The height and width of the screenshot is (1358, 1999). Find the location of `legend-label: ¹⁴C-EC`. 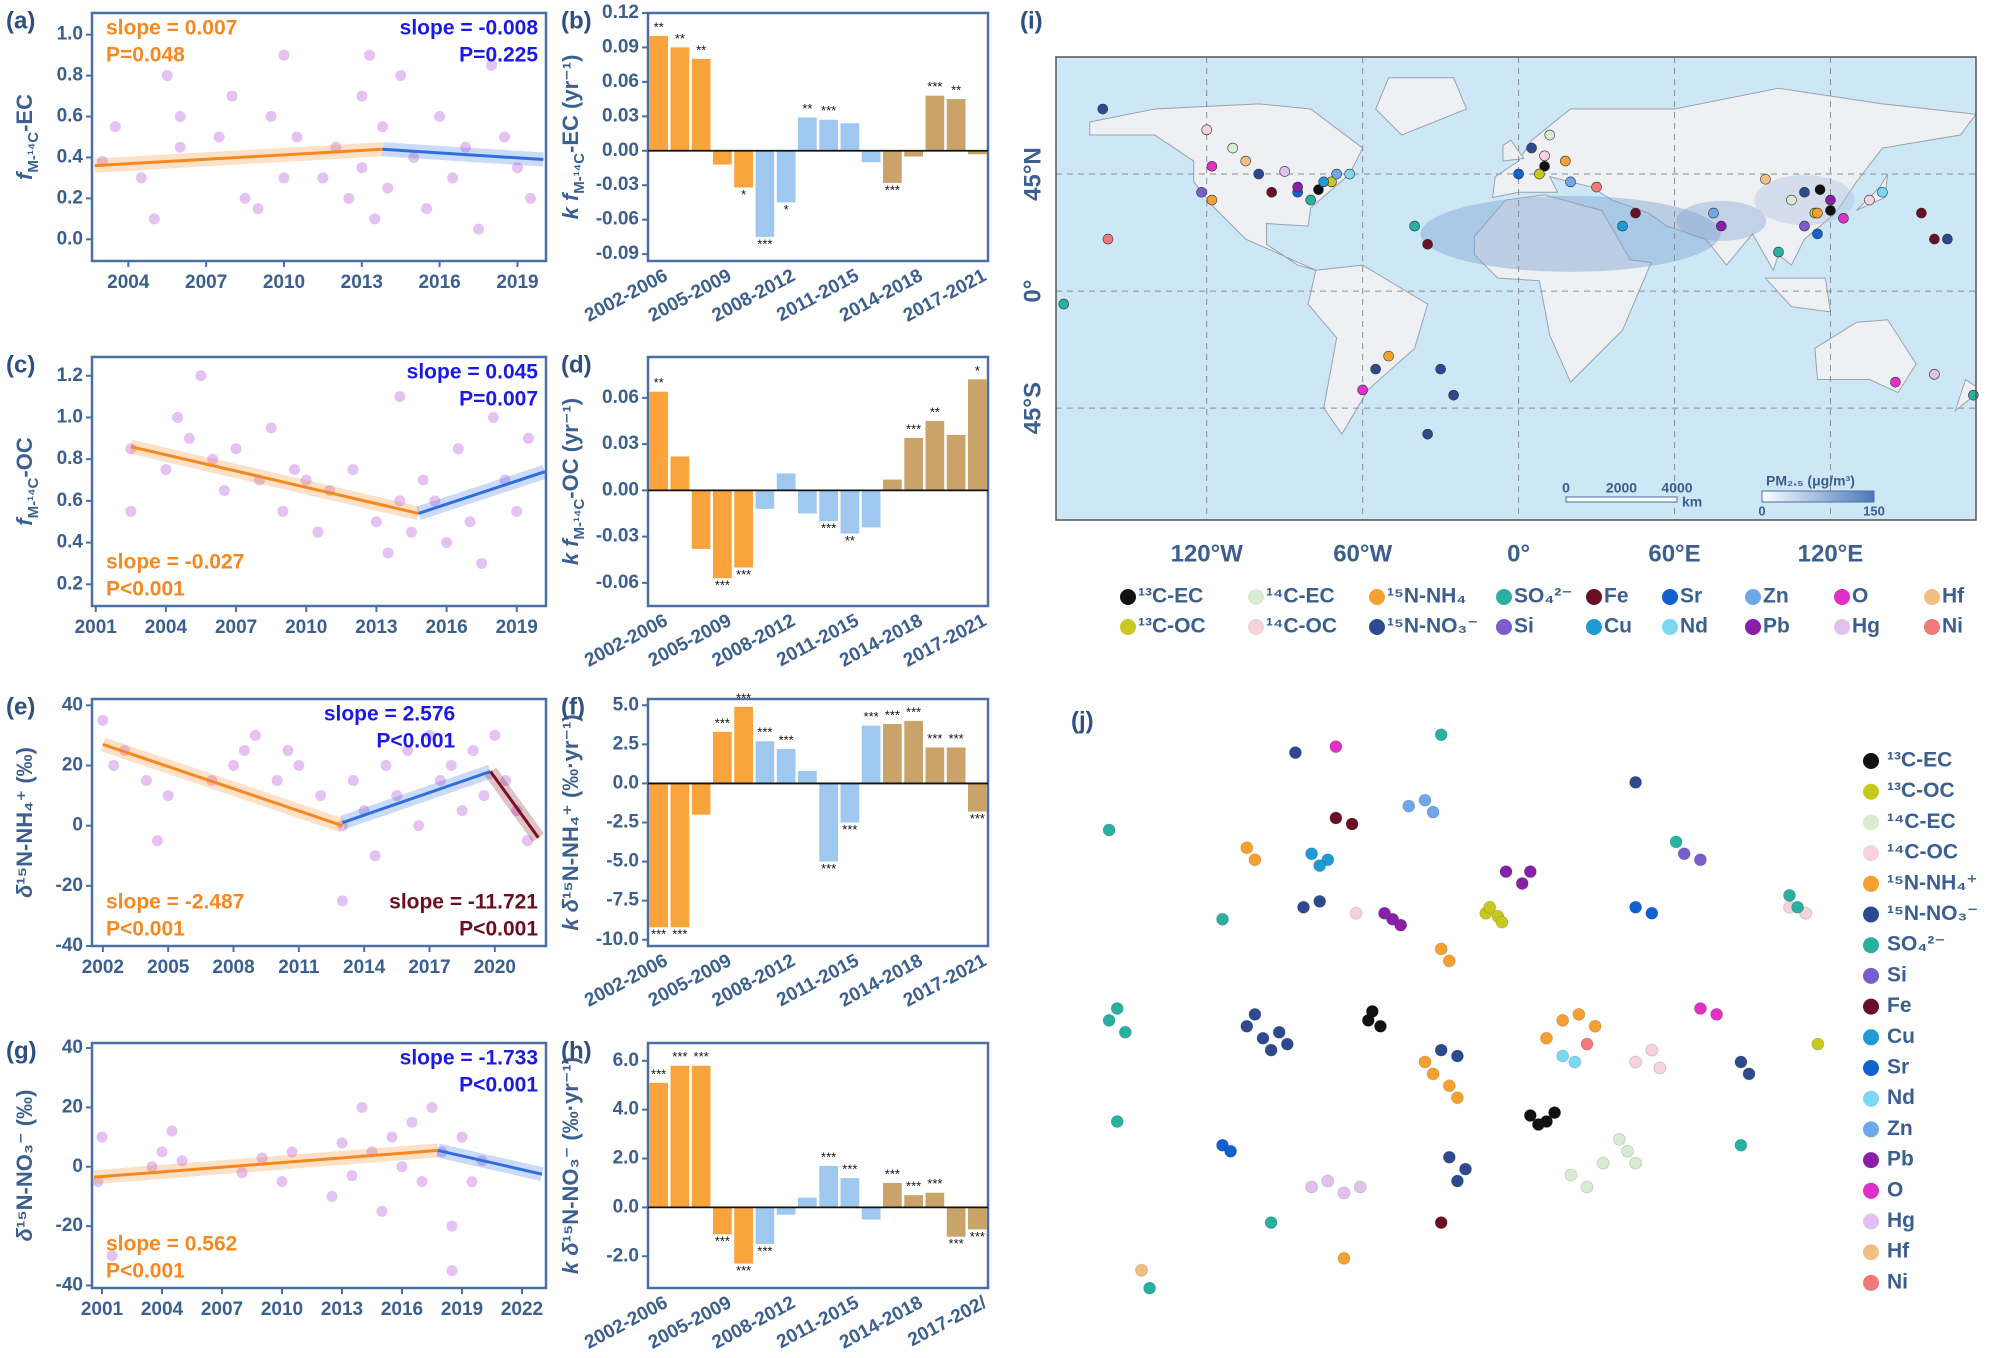

legend-label: ¹⁴C-EC is located at coordinates (1921, 821).